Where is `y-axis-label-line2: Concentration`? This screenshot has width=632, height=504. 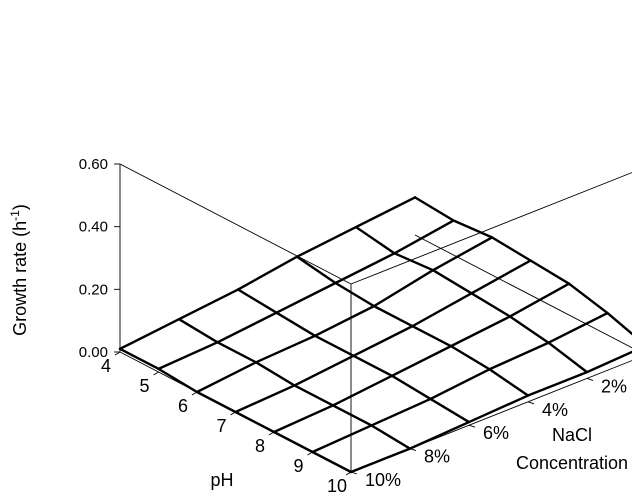 y-axis-label-line2: Concentration is located at coordinates (572, 463).